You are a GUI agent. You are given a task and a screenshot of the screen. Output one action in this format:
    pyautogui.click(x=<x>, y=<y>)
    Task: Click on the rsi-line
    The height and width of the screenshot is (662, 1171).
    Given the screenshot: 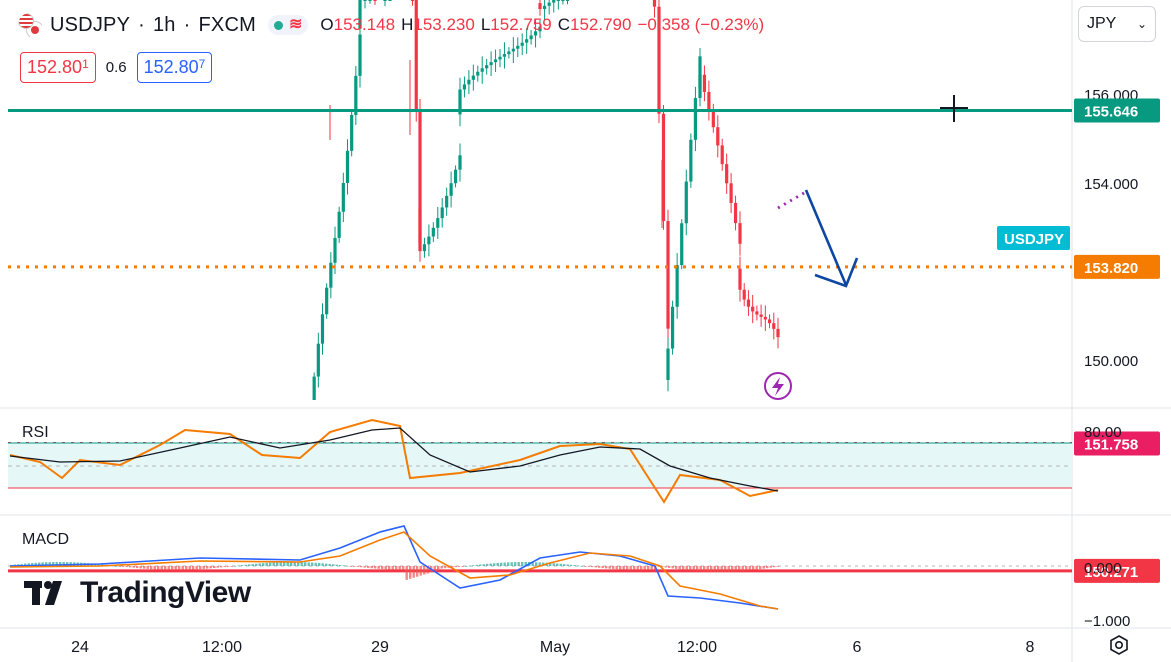 What is the action you would take?
    pyautogui.click(x=394, y=461)
    